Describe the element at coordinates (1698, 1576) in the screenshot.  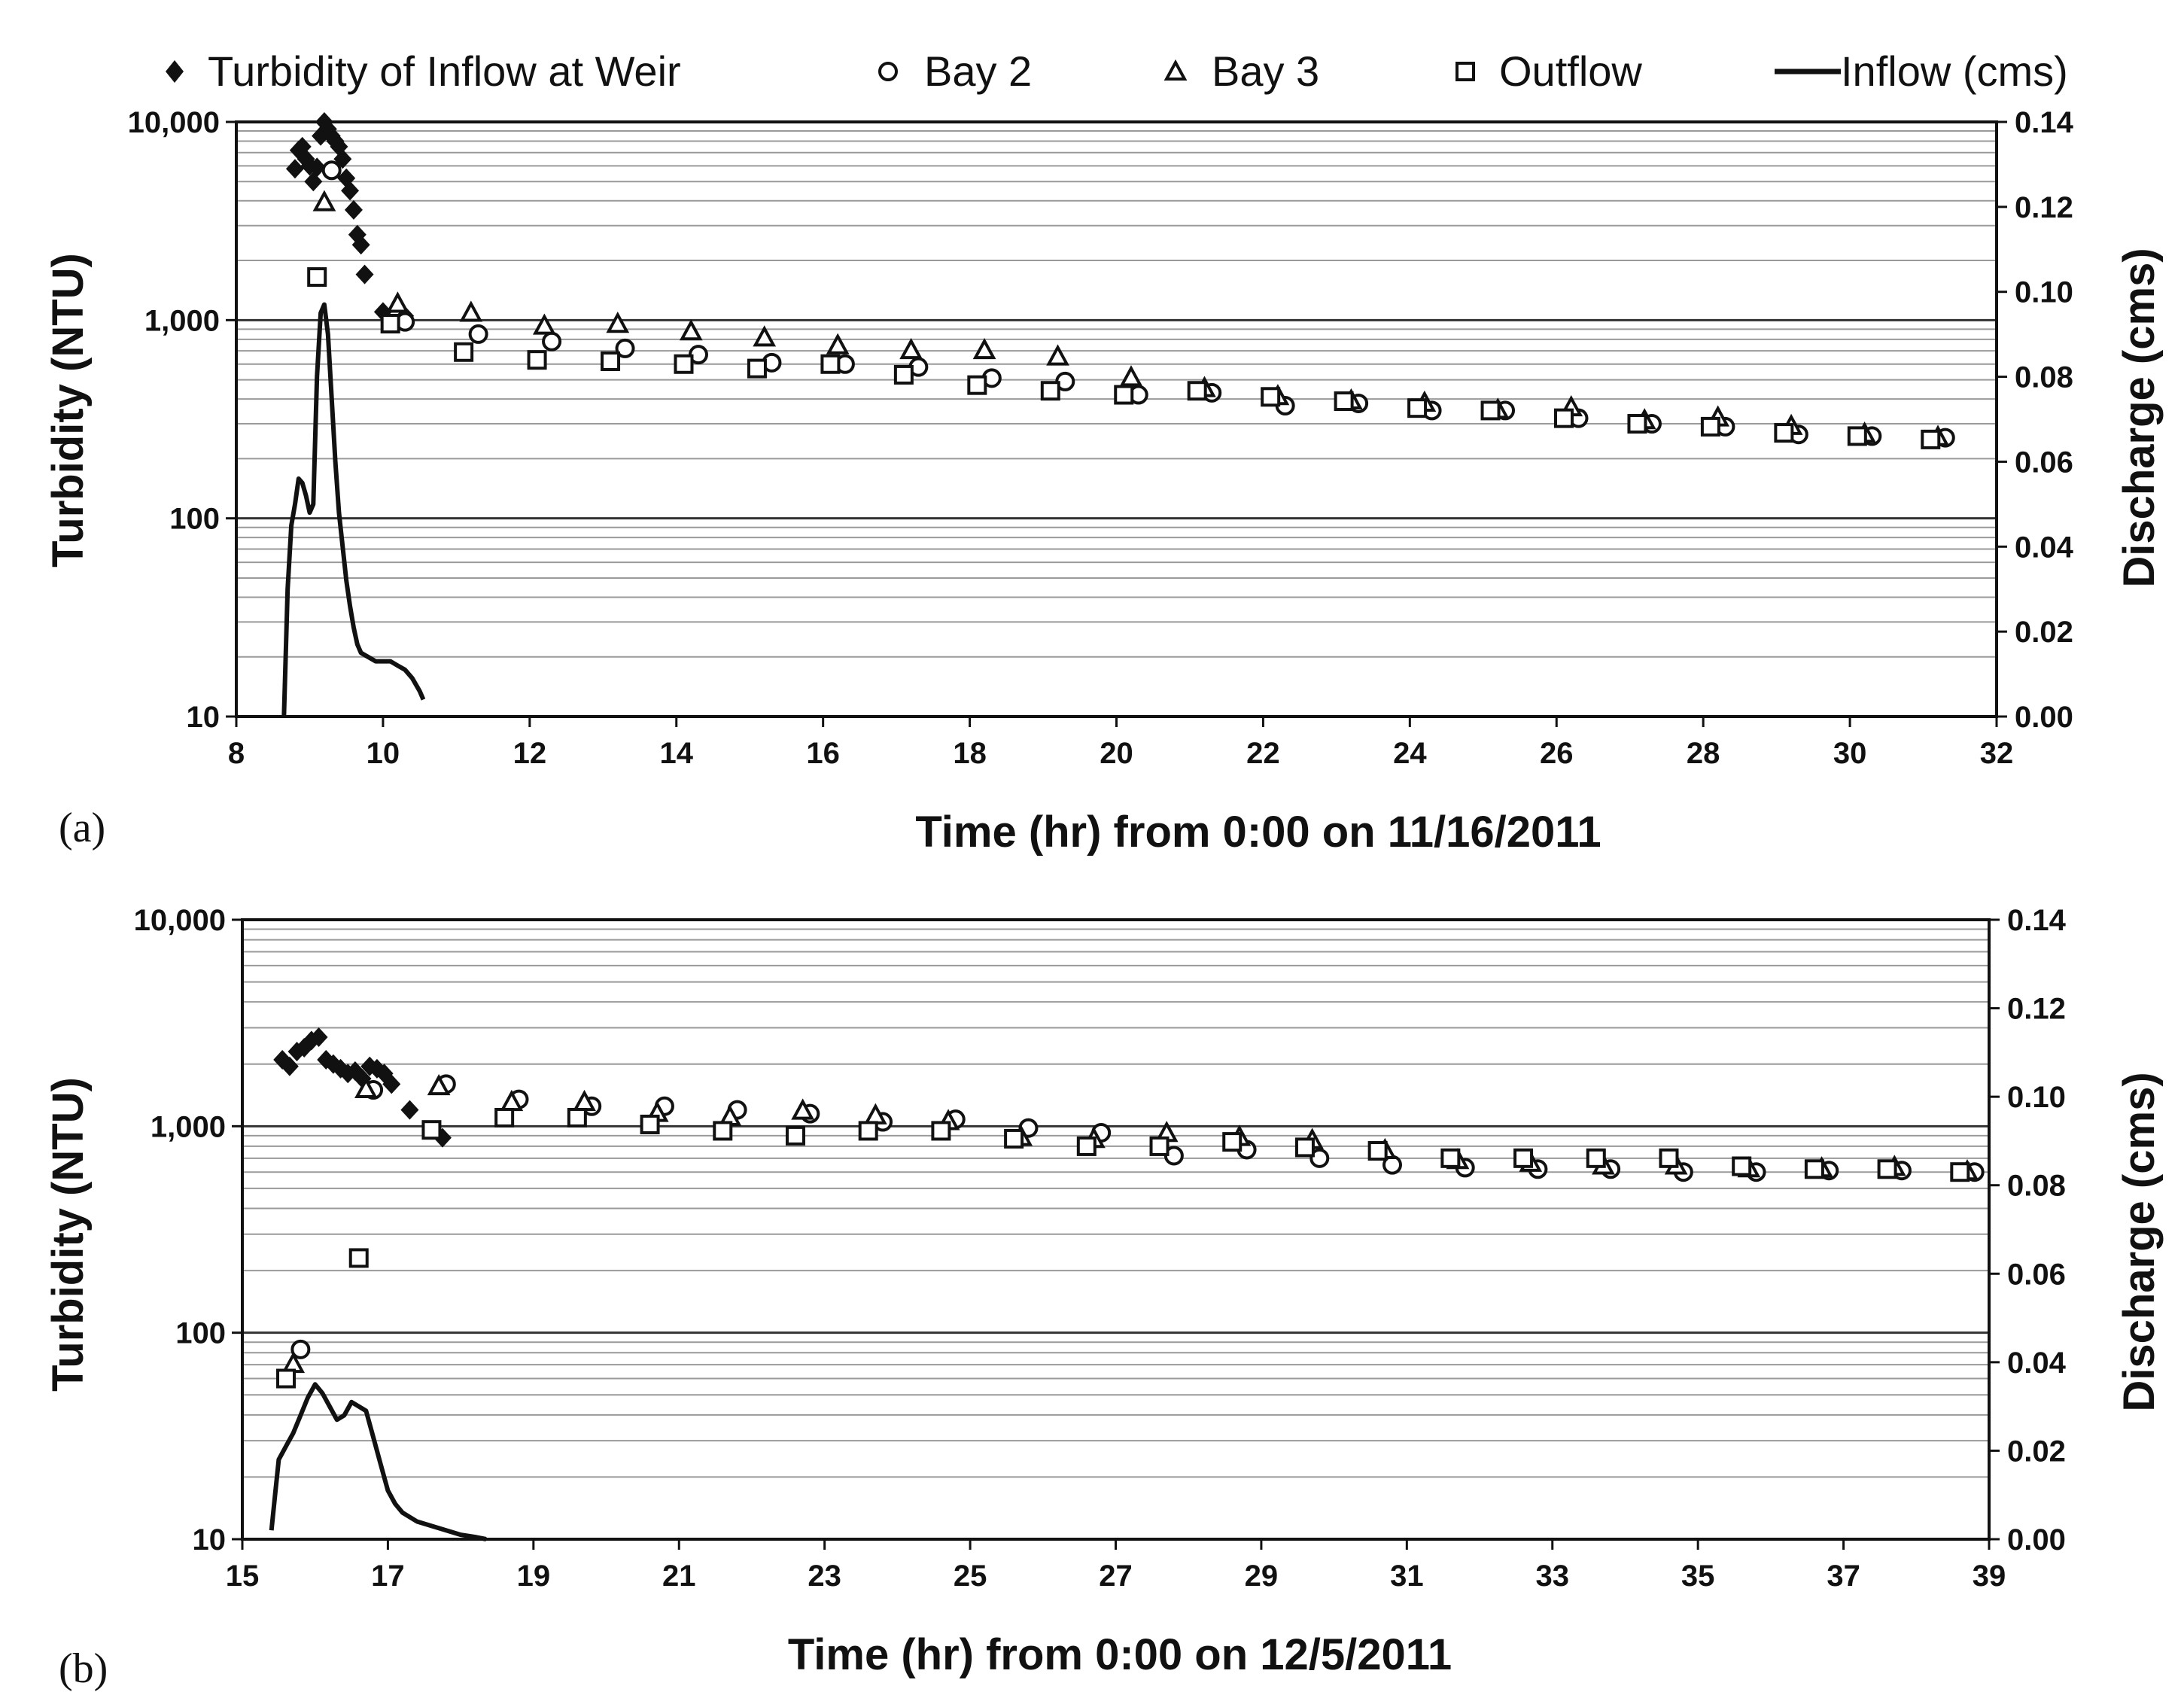
I see `x-tick-label: 35` at that location.